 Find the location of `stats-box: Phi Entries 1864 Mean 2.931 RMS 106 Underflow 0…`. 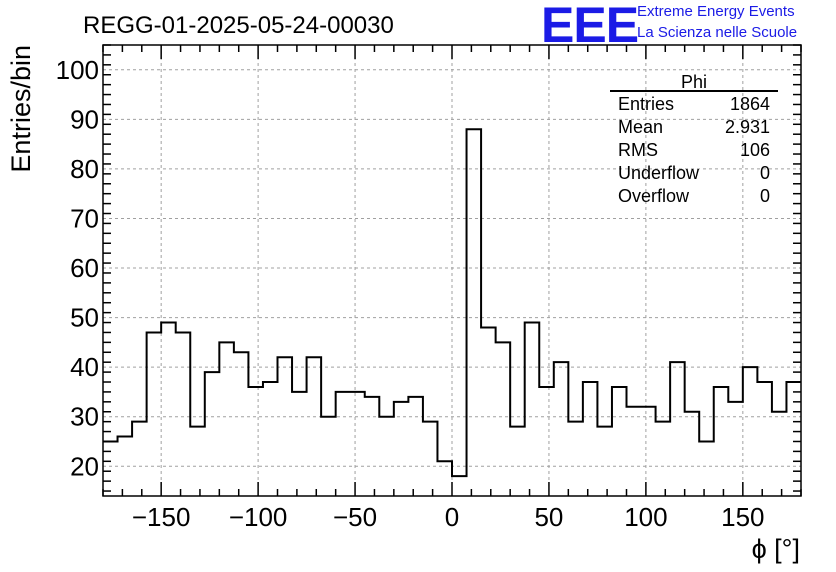

stats-box: Phi Entries 1864 Mean 2.931 RMS 106 Underflow 0… is located at coordinates (694, 139).